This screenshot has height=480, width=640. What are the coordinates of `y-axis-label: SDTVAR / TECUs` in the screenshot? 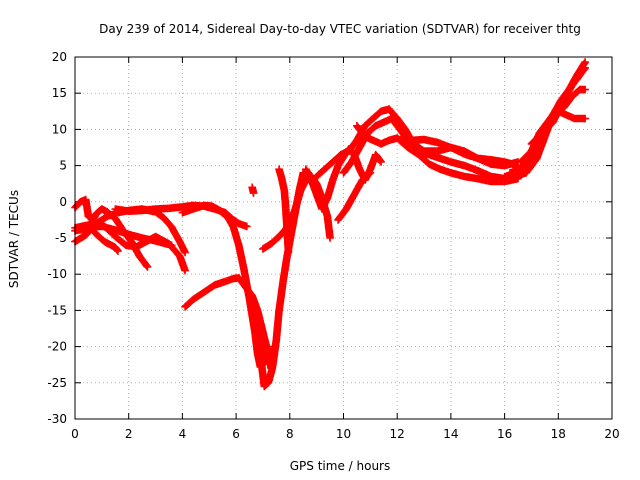 It's located at (14, 239).